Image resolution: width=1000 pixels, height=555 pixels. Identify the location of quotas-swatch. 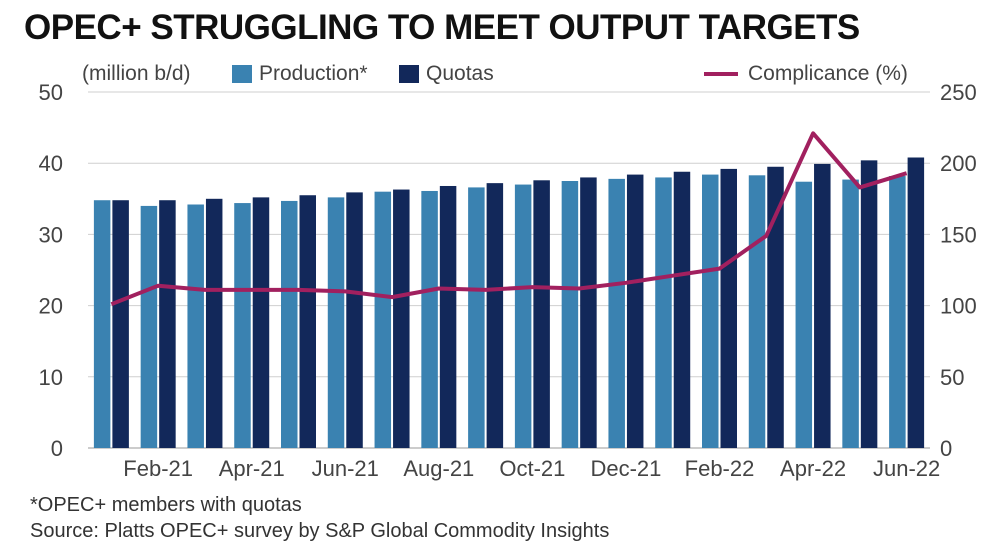
(409, 74).